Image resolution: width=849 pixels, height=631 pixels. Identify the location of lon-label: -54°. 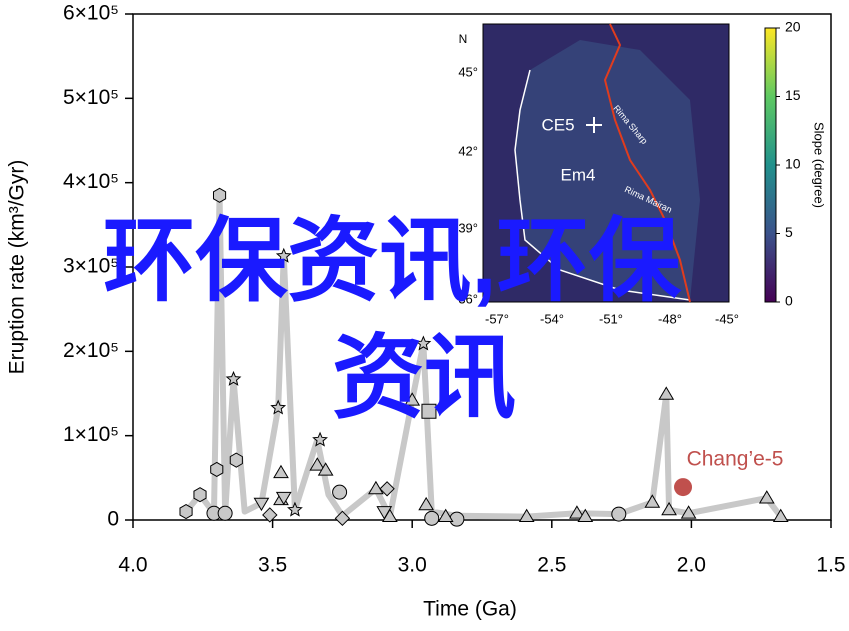
(552, 318).